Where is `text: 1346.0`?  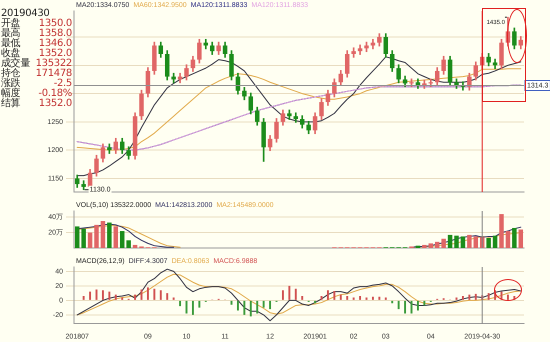
text: 1346.0 is located at coordinates (55, 43).